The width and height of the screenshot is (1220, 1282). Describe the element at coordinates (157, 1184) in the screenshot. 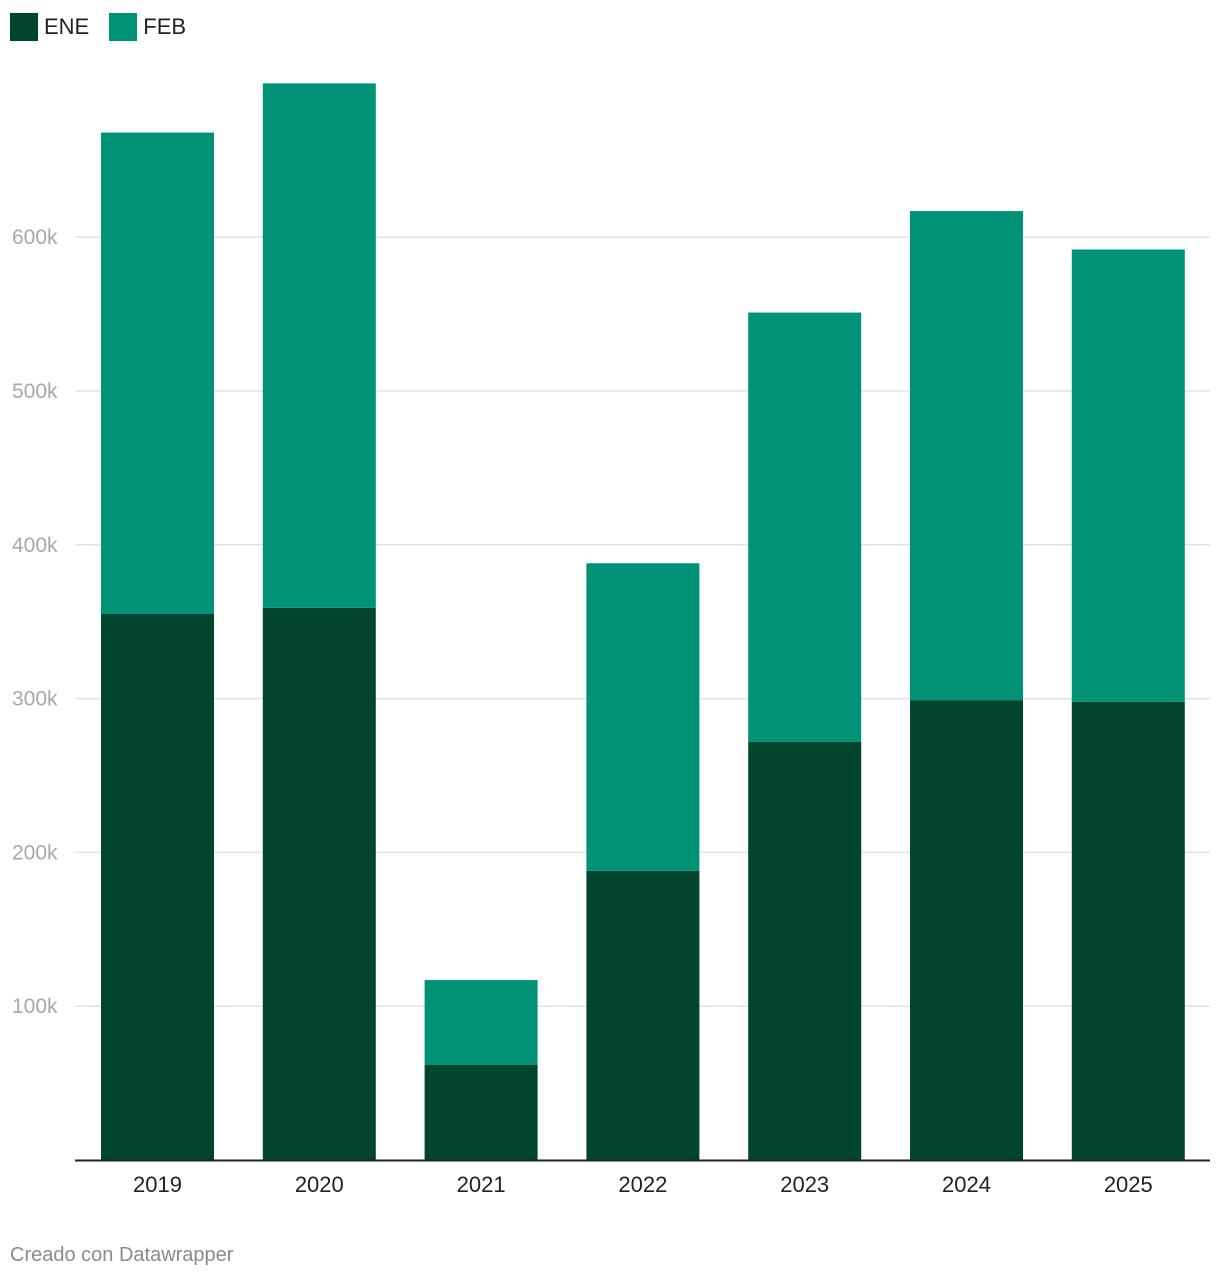

I see `x-tick-2019: 2019` at that location.